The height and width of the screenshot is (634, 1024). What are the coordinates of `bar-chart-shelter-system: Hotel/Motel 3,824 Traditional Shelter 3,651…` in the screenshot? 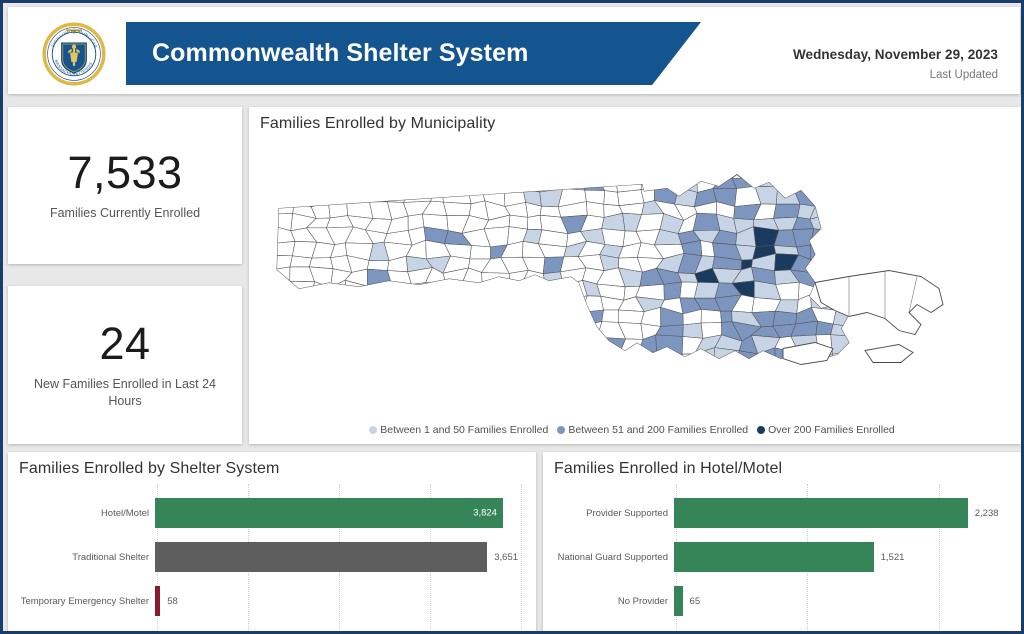 It's located at (272, 557).